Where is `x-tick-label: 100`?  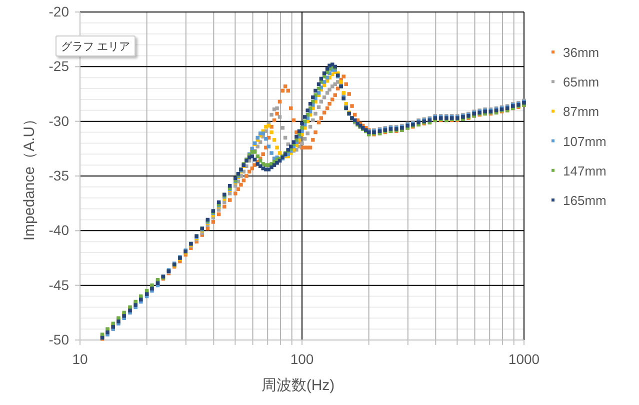 x-tick-label: 100 is located at coordinates (302, 358).